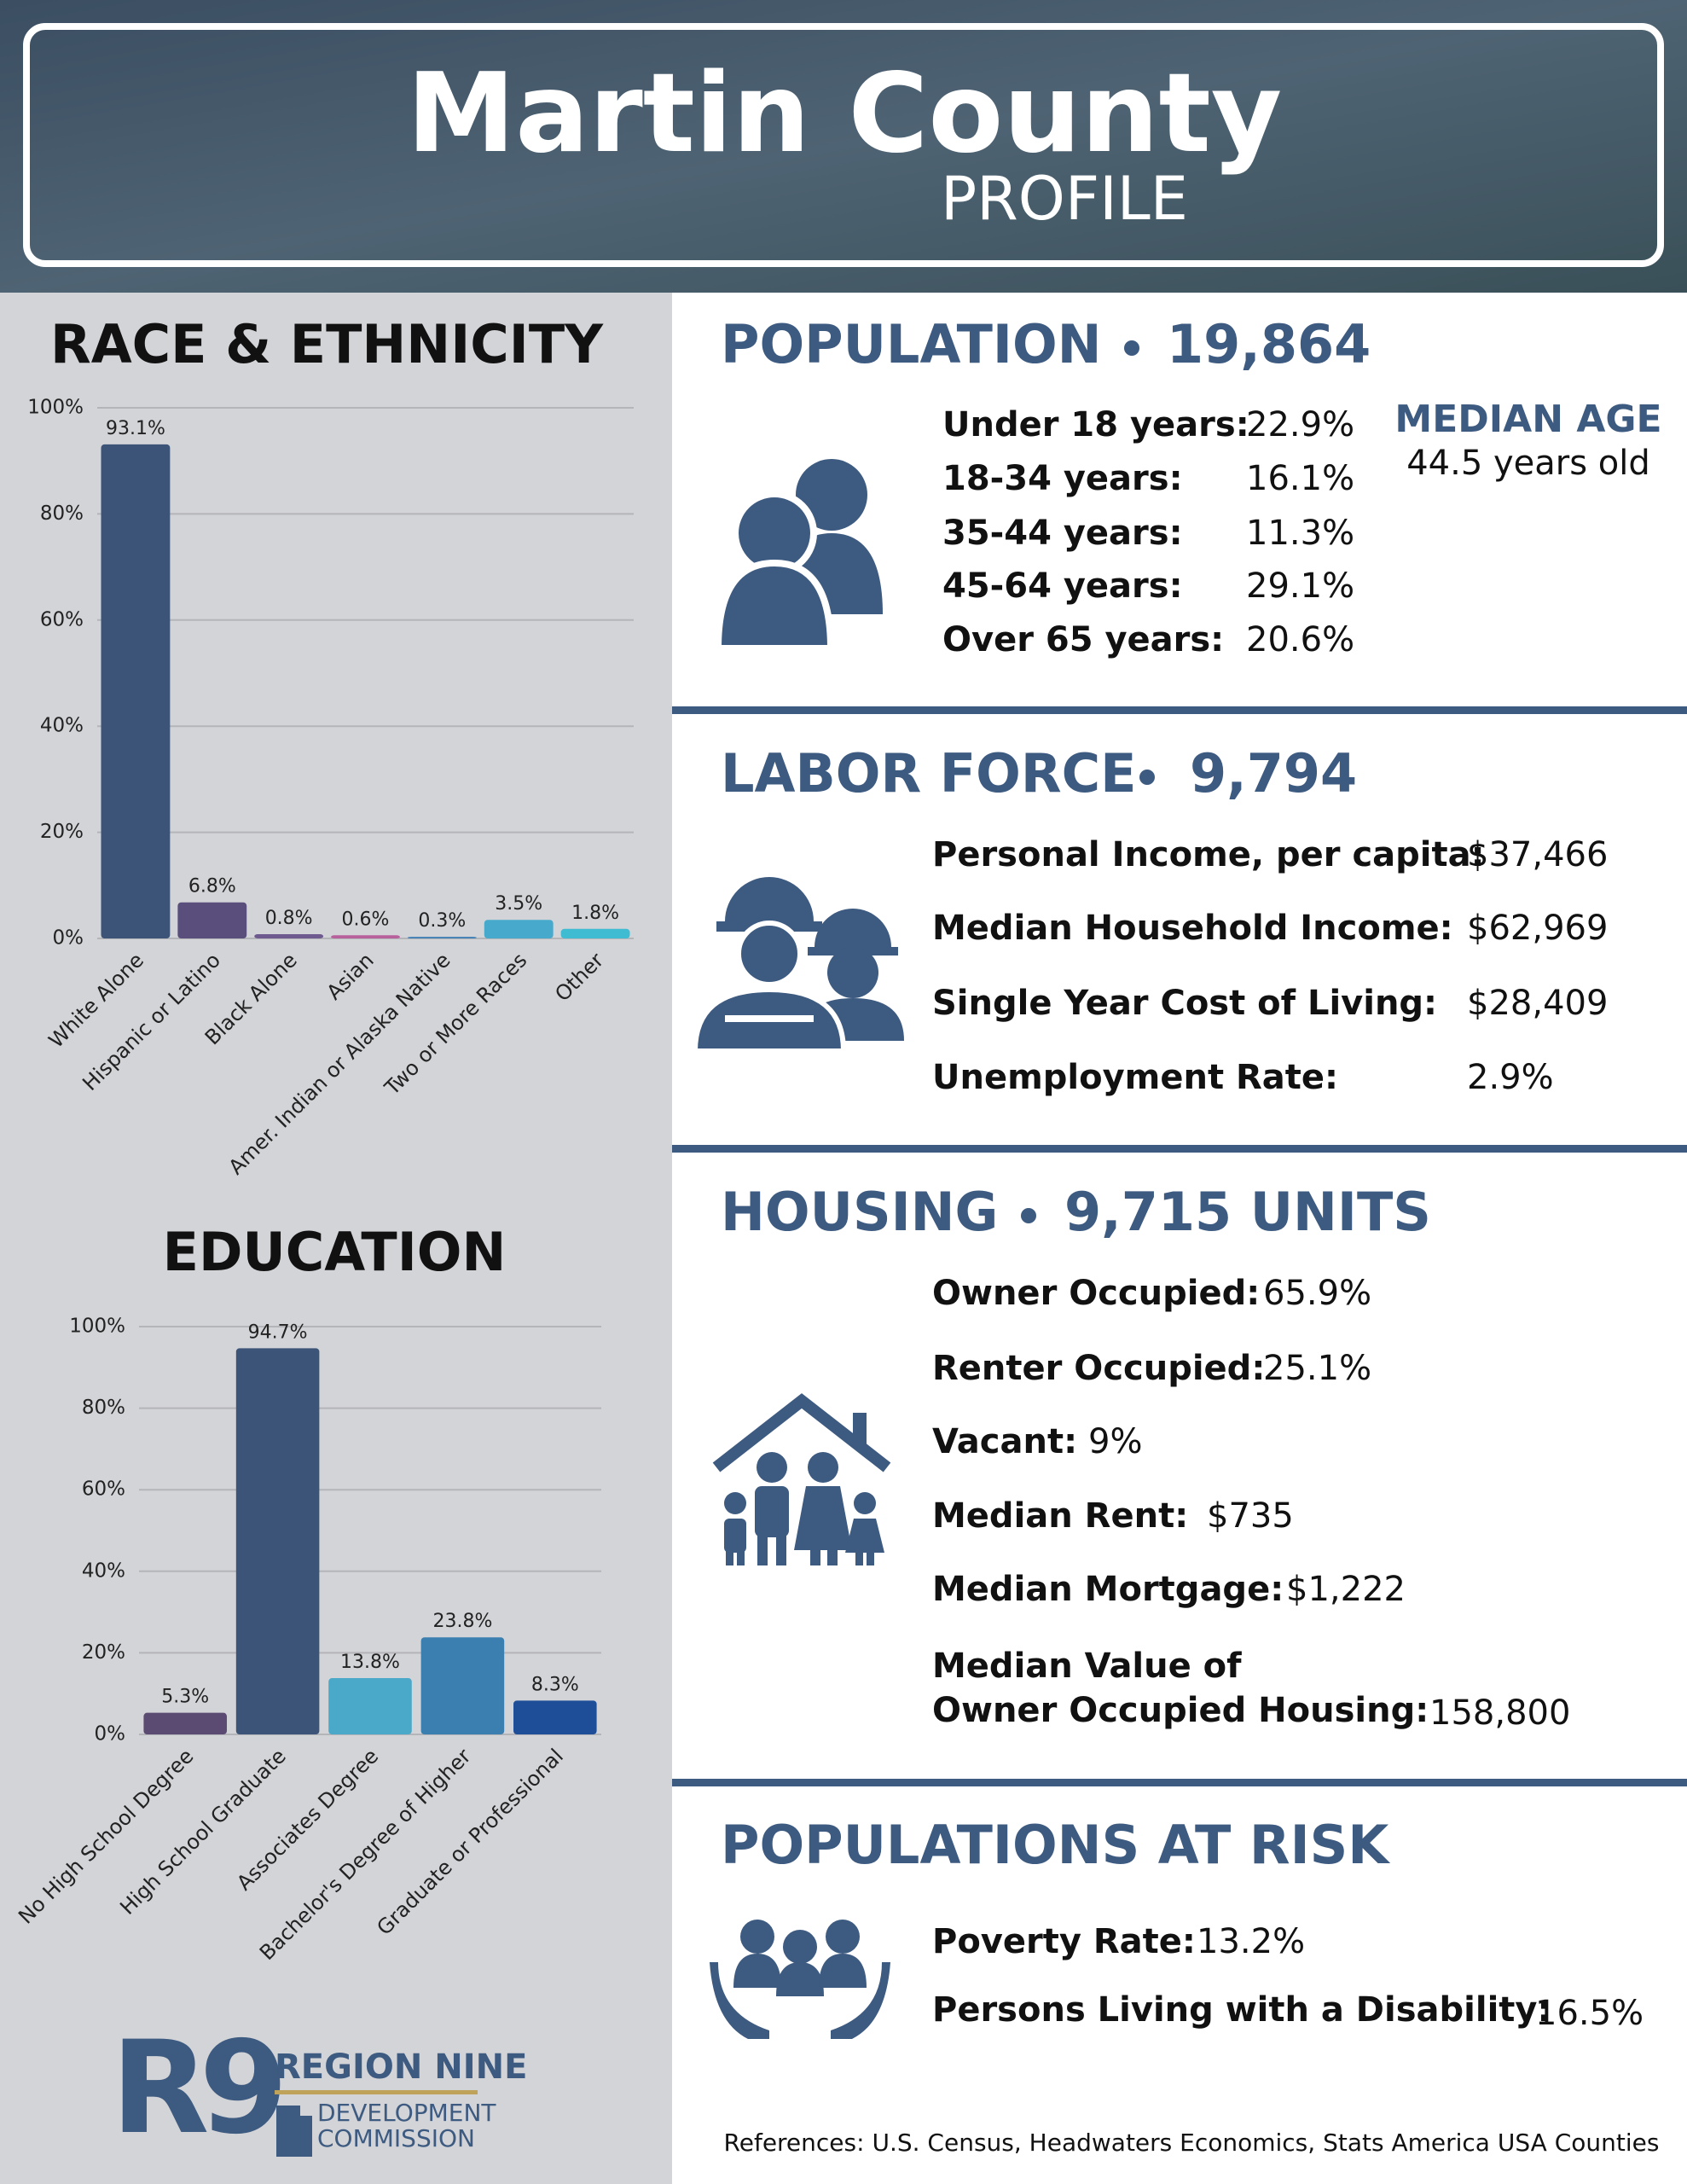  I want to click on logo-line2: COMMISSION, so click(396, 2138).